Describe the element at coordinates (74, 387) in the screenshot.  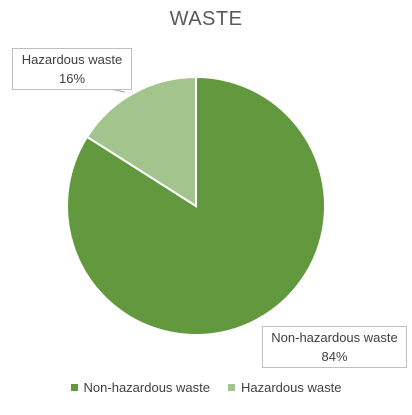
I see `legend-swatch-non-hazardous` at that location.